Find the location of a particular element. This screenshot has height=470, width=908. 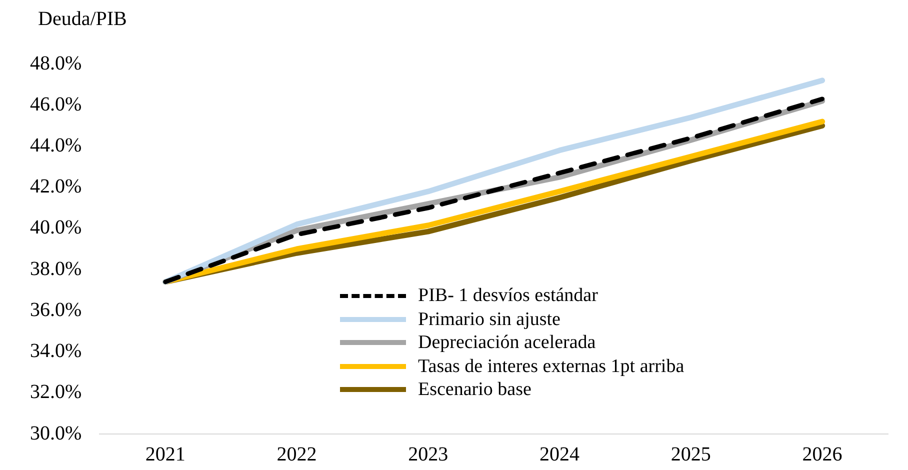

y-tick-label: 42.0% is located at coordinates (56, 187).